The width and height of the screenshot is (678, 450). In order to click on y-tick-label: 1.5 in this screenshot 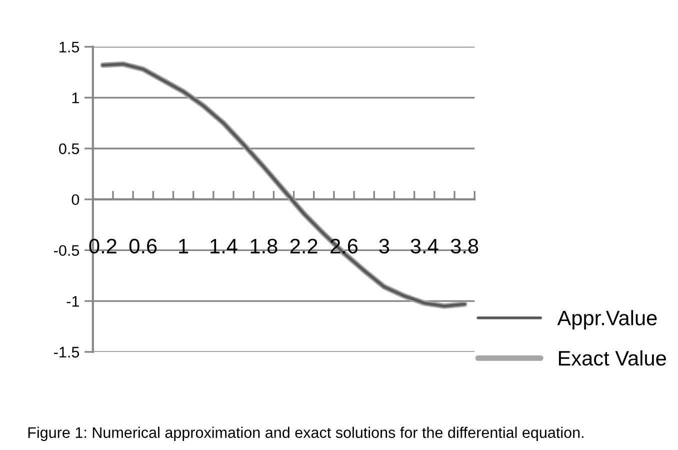, I will do `click(70, 47)`.